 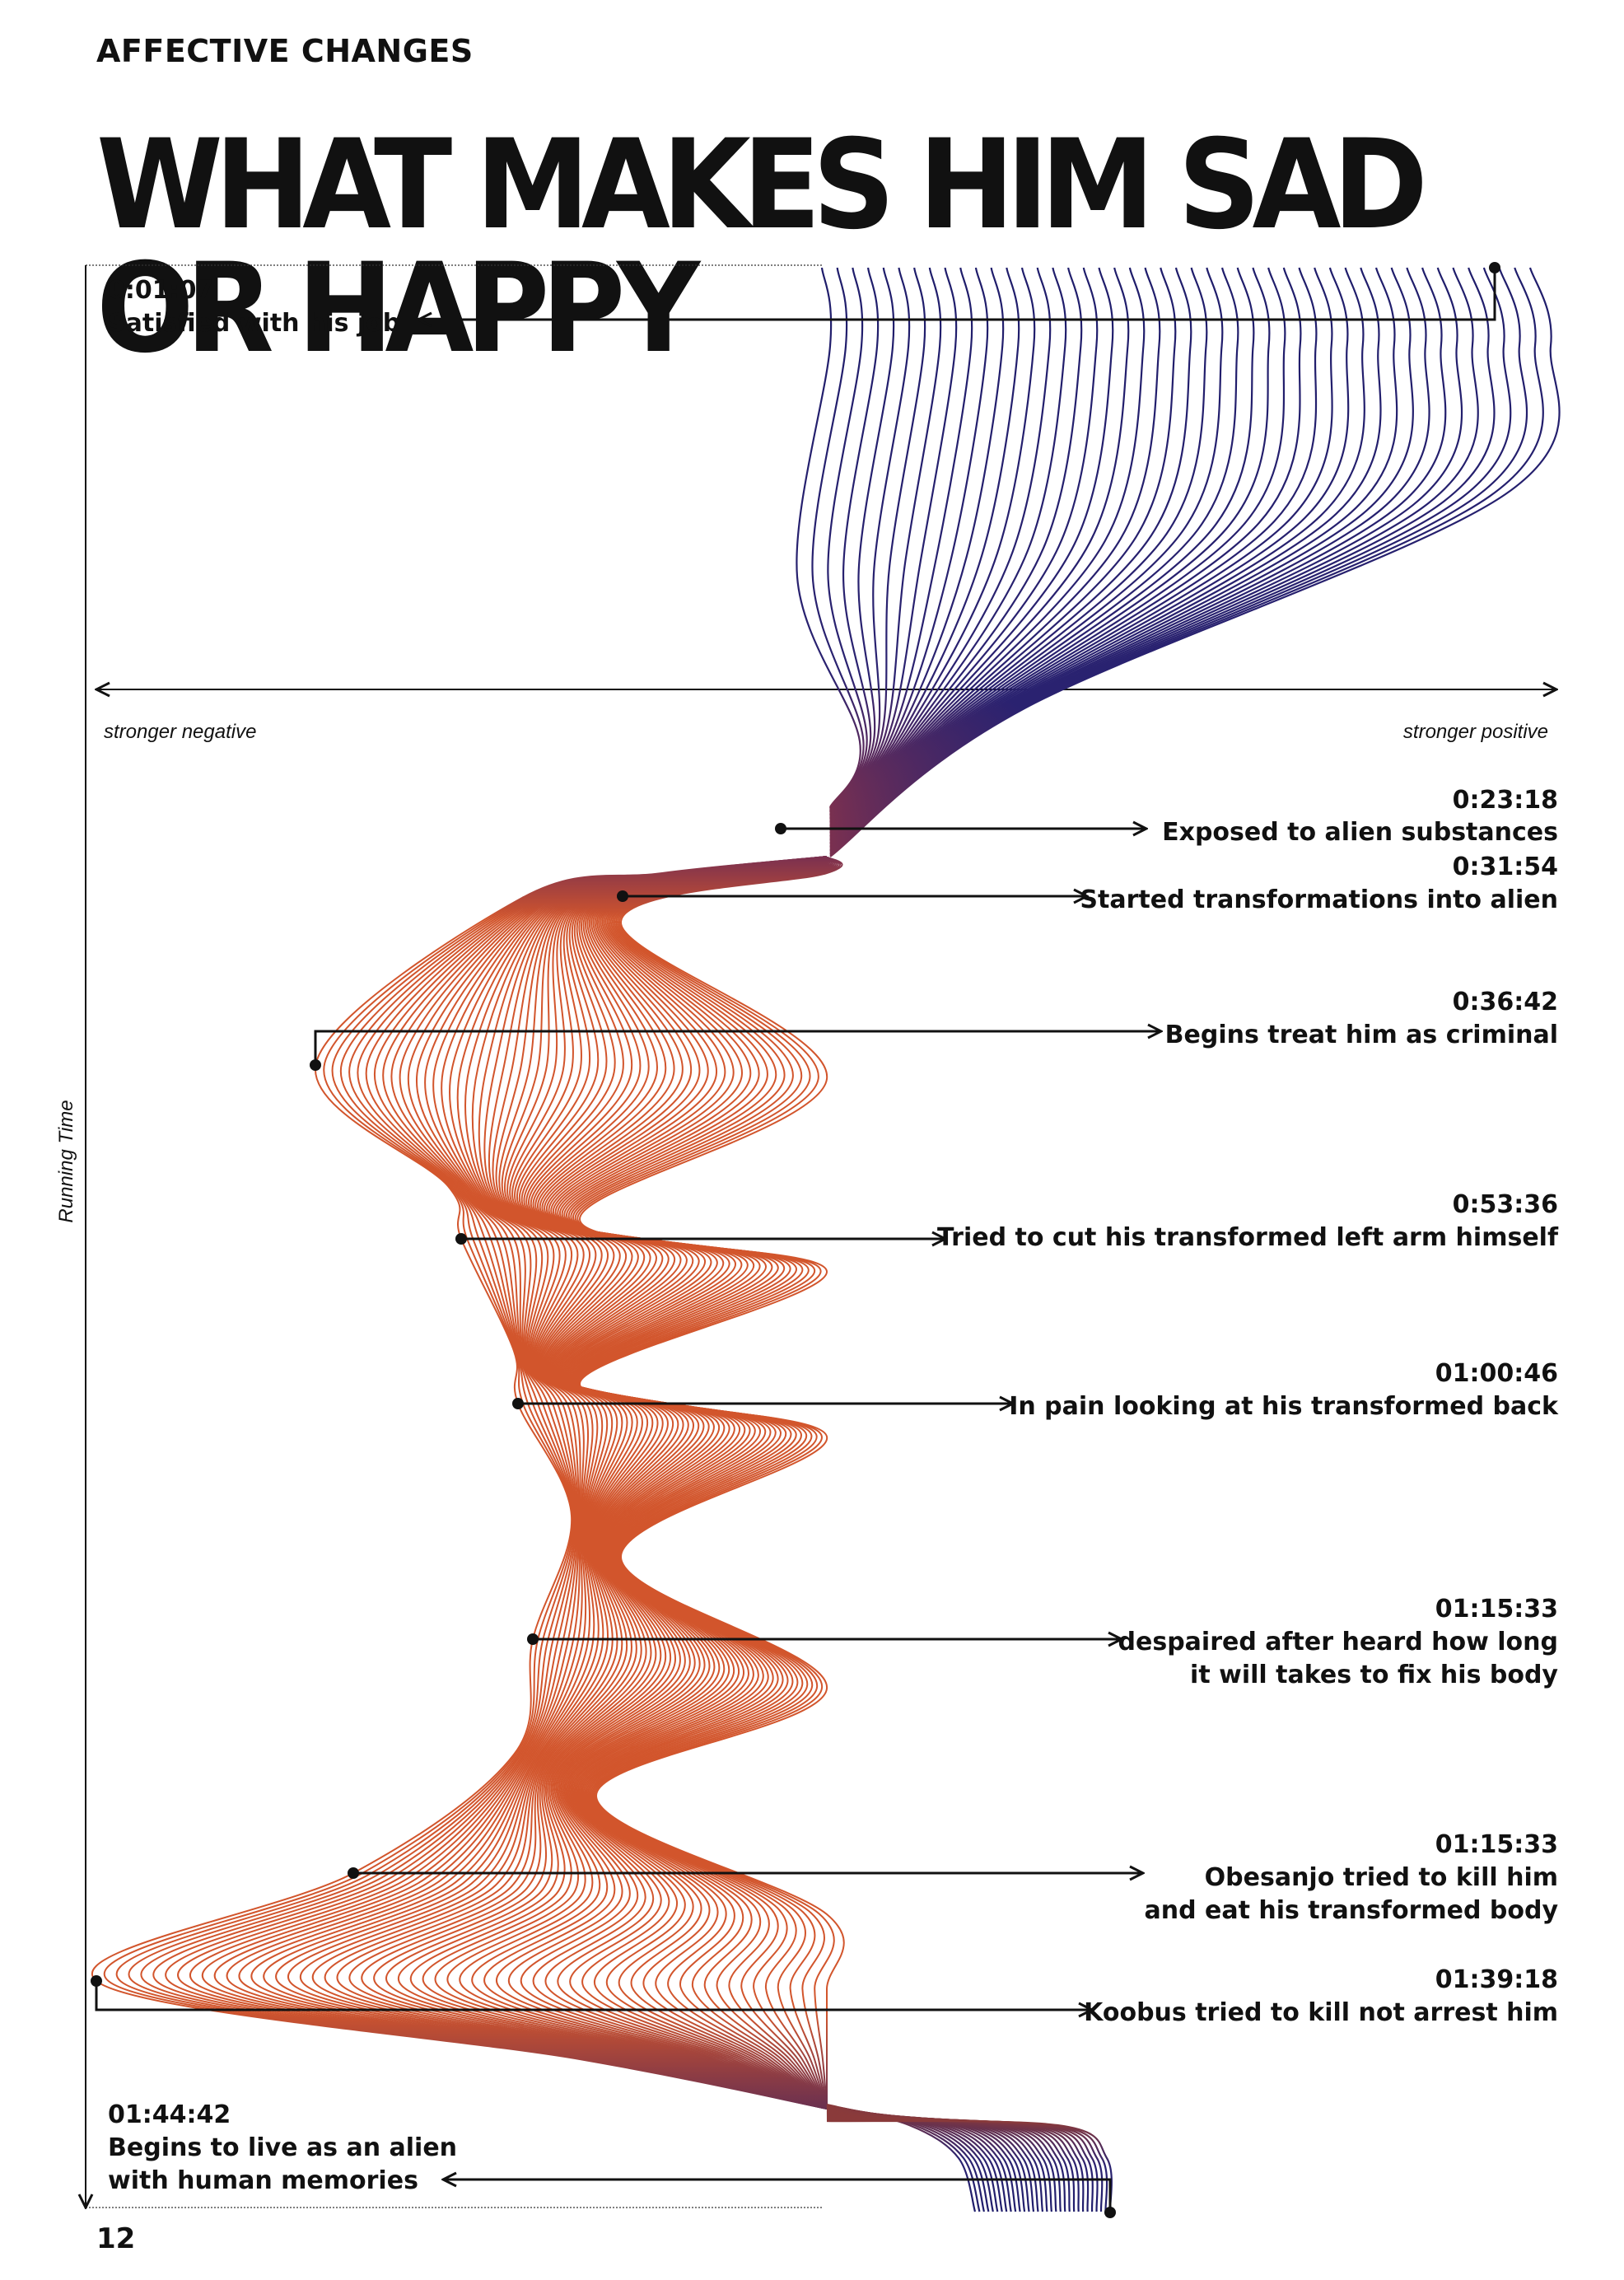 What do you see at coordinates (285, 51) in the screenshot?
I see `section-heading: AFFECTIVE CHANGES` at bounding box center [285, 51].